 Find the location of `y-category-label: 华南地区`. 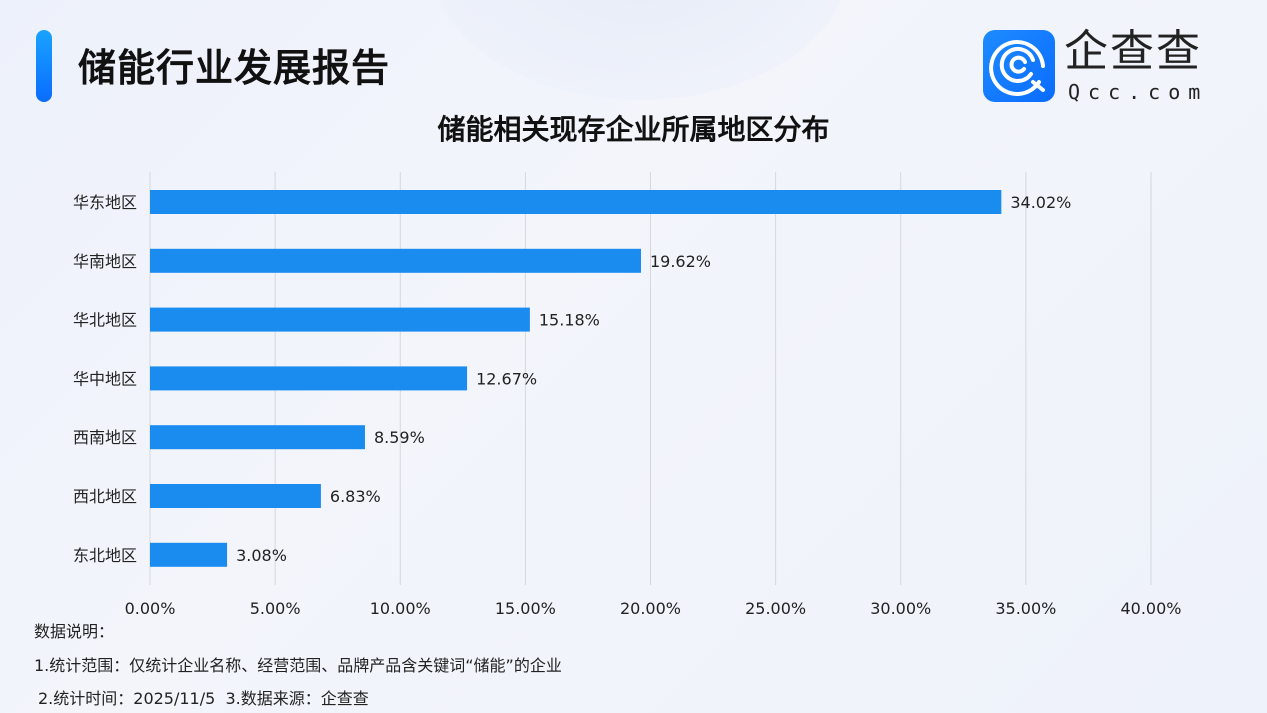

y-category-label: 华南地区 is located at coordinates (105, 261).